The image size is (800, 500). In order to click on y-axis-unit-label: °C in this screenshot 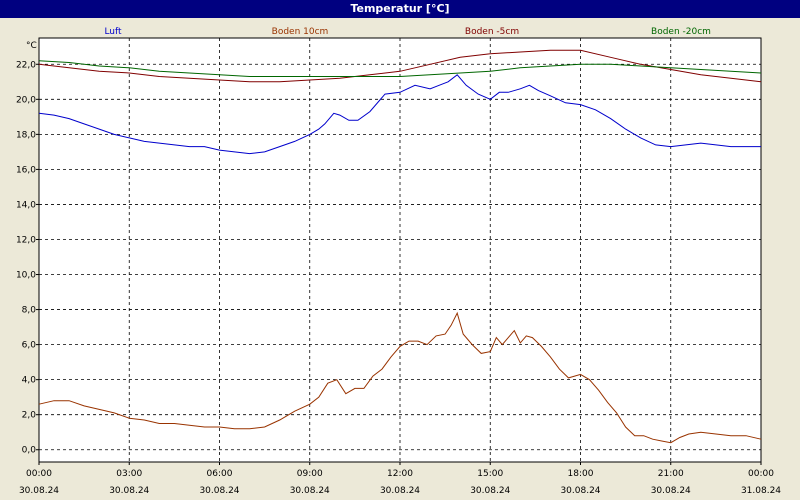, I will do `click(31, 46)`.